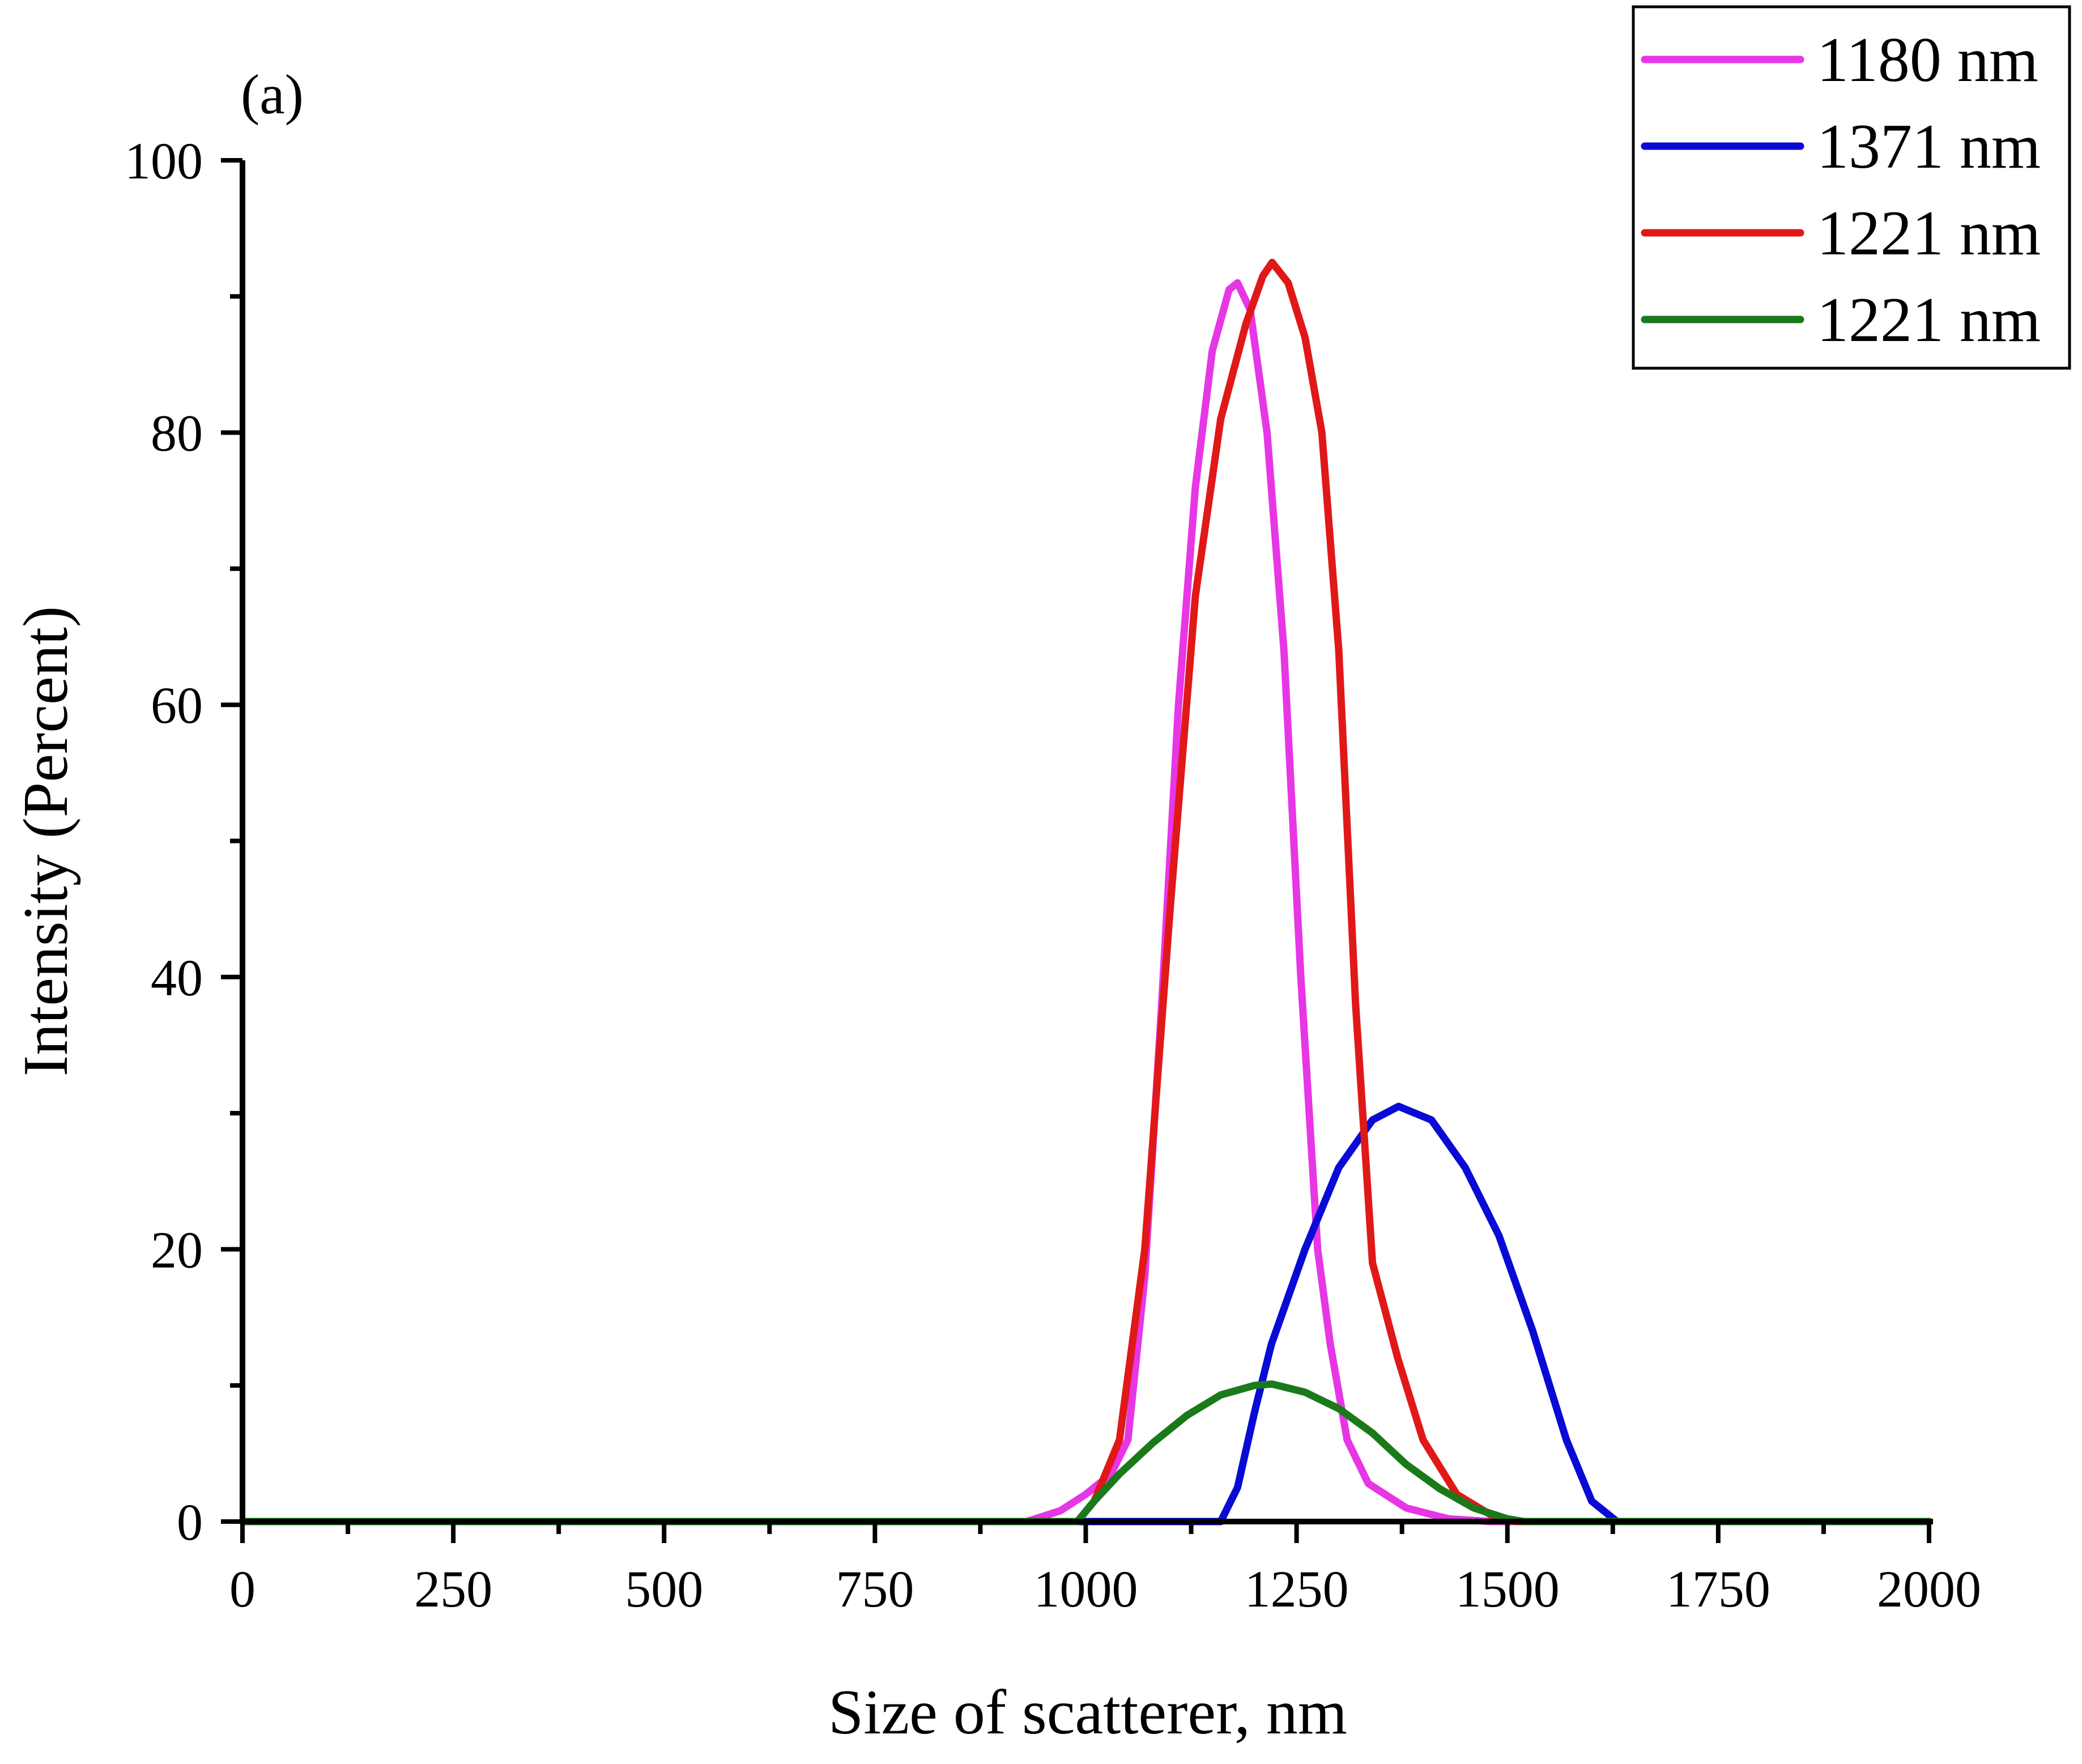 The height and width of the screenshot is (1764, 2082). Describe the element at coordinates (46, 841) in the screenshot. I see `y-axis-title: Intensity (Percent)` at that location.